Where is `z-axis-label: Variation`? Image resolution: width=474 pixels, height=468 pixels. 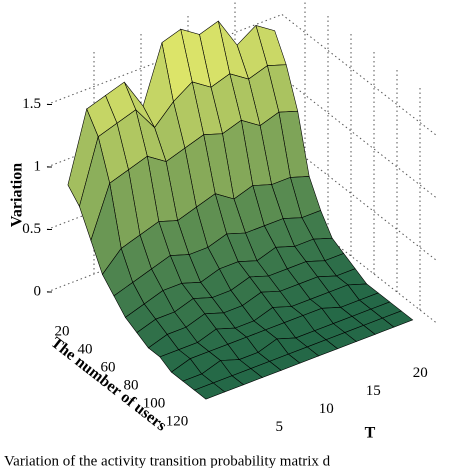
z-axis-label: Variation is located at coordinates (17, 195).